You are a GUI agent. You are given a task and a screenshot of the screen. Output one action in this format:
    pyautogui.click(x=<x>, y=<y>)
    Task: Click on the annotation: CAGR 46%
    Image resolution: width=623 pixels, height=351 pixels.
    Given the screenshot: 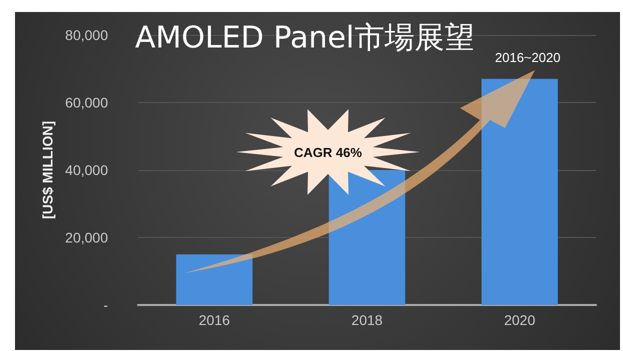 What is the action you would take?
    pyautogui.click(x=328, y=152)
    